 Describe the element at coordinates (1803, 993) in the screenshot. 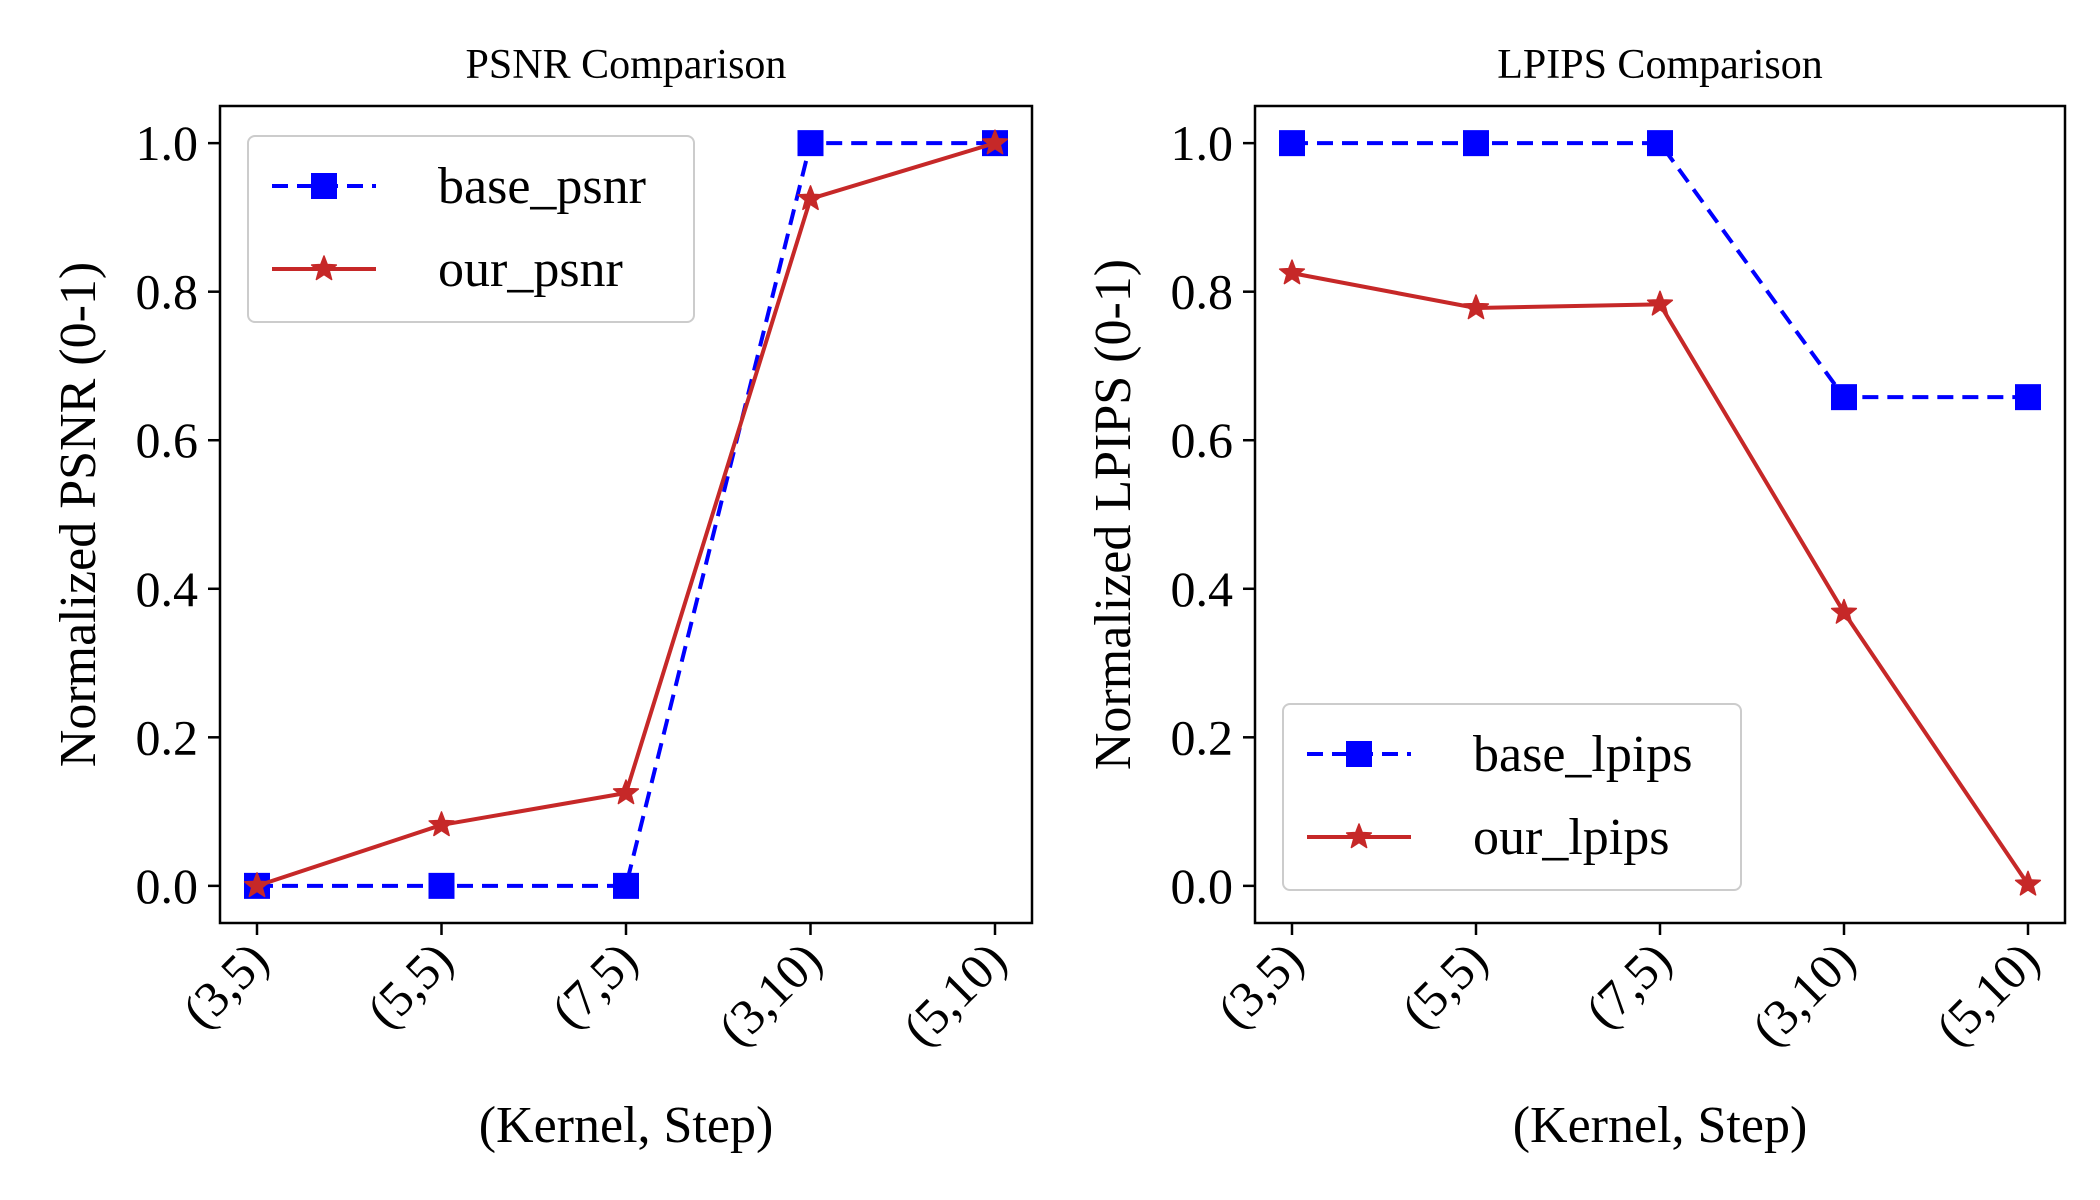

I see `lpips-x-tick-label: (3,10)` at that location.